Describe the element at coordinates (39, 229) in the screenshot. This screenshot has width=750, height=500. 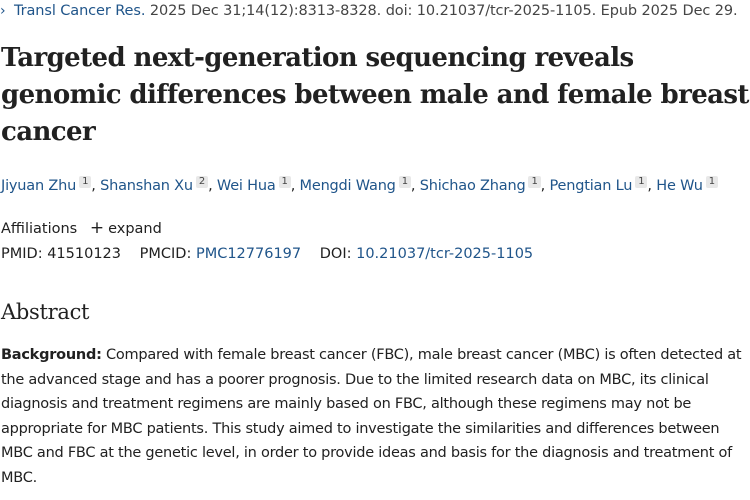
I see `affiliations-label: Affiliations` at that location.